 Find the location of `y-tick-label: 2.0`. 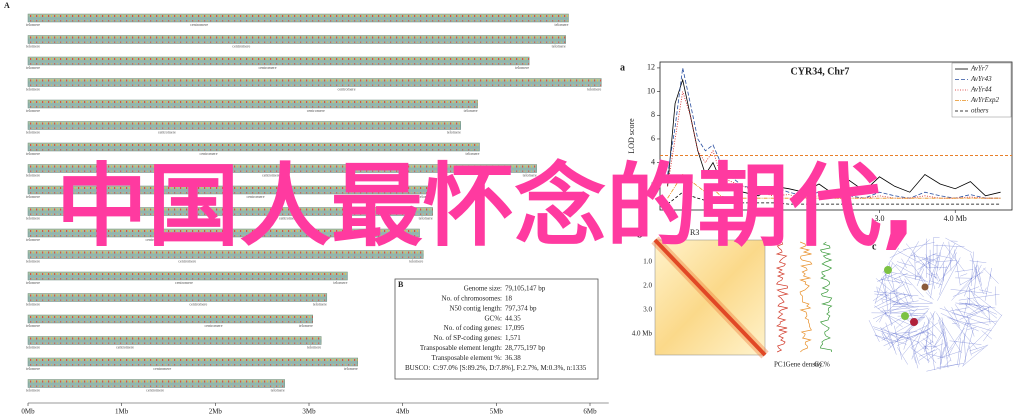

y-tick-label: 2.0 is located at coordinates (647, 286).